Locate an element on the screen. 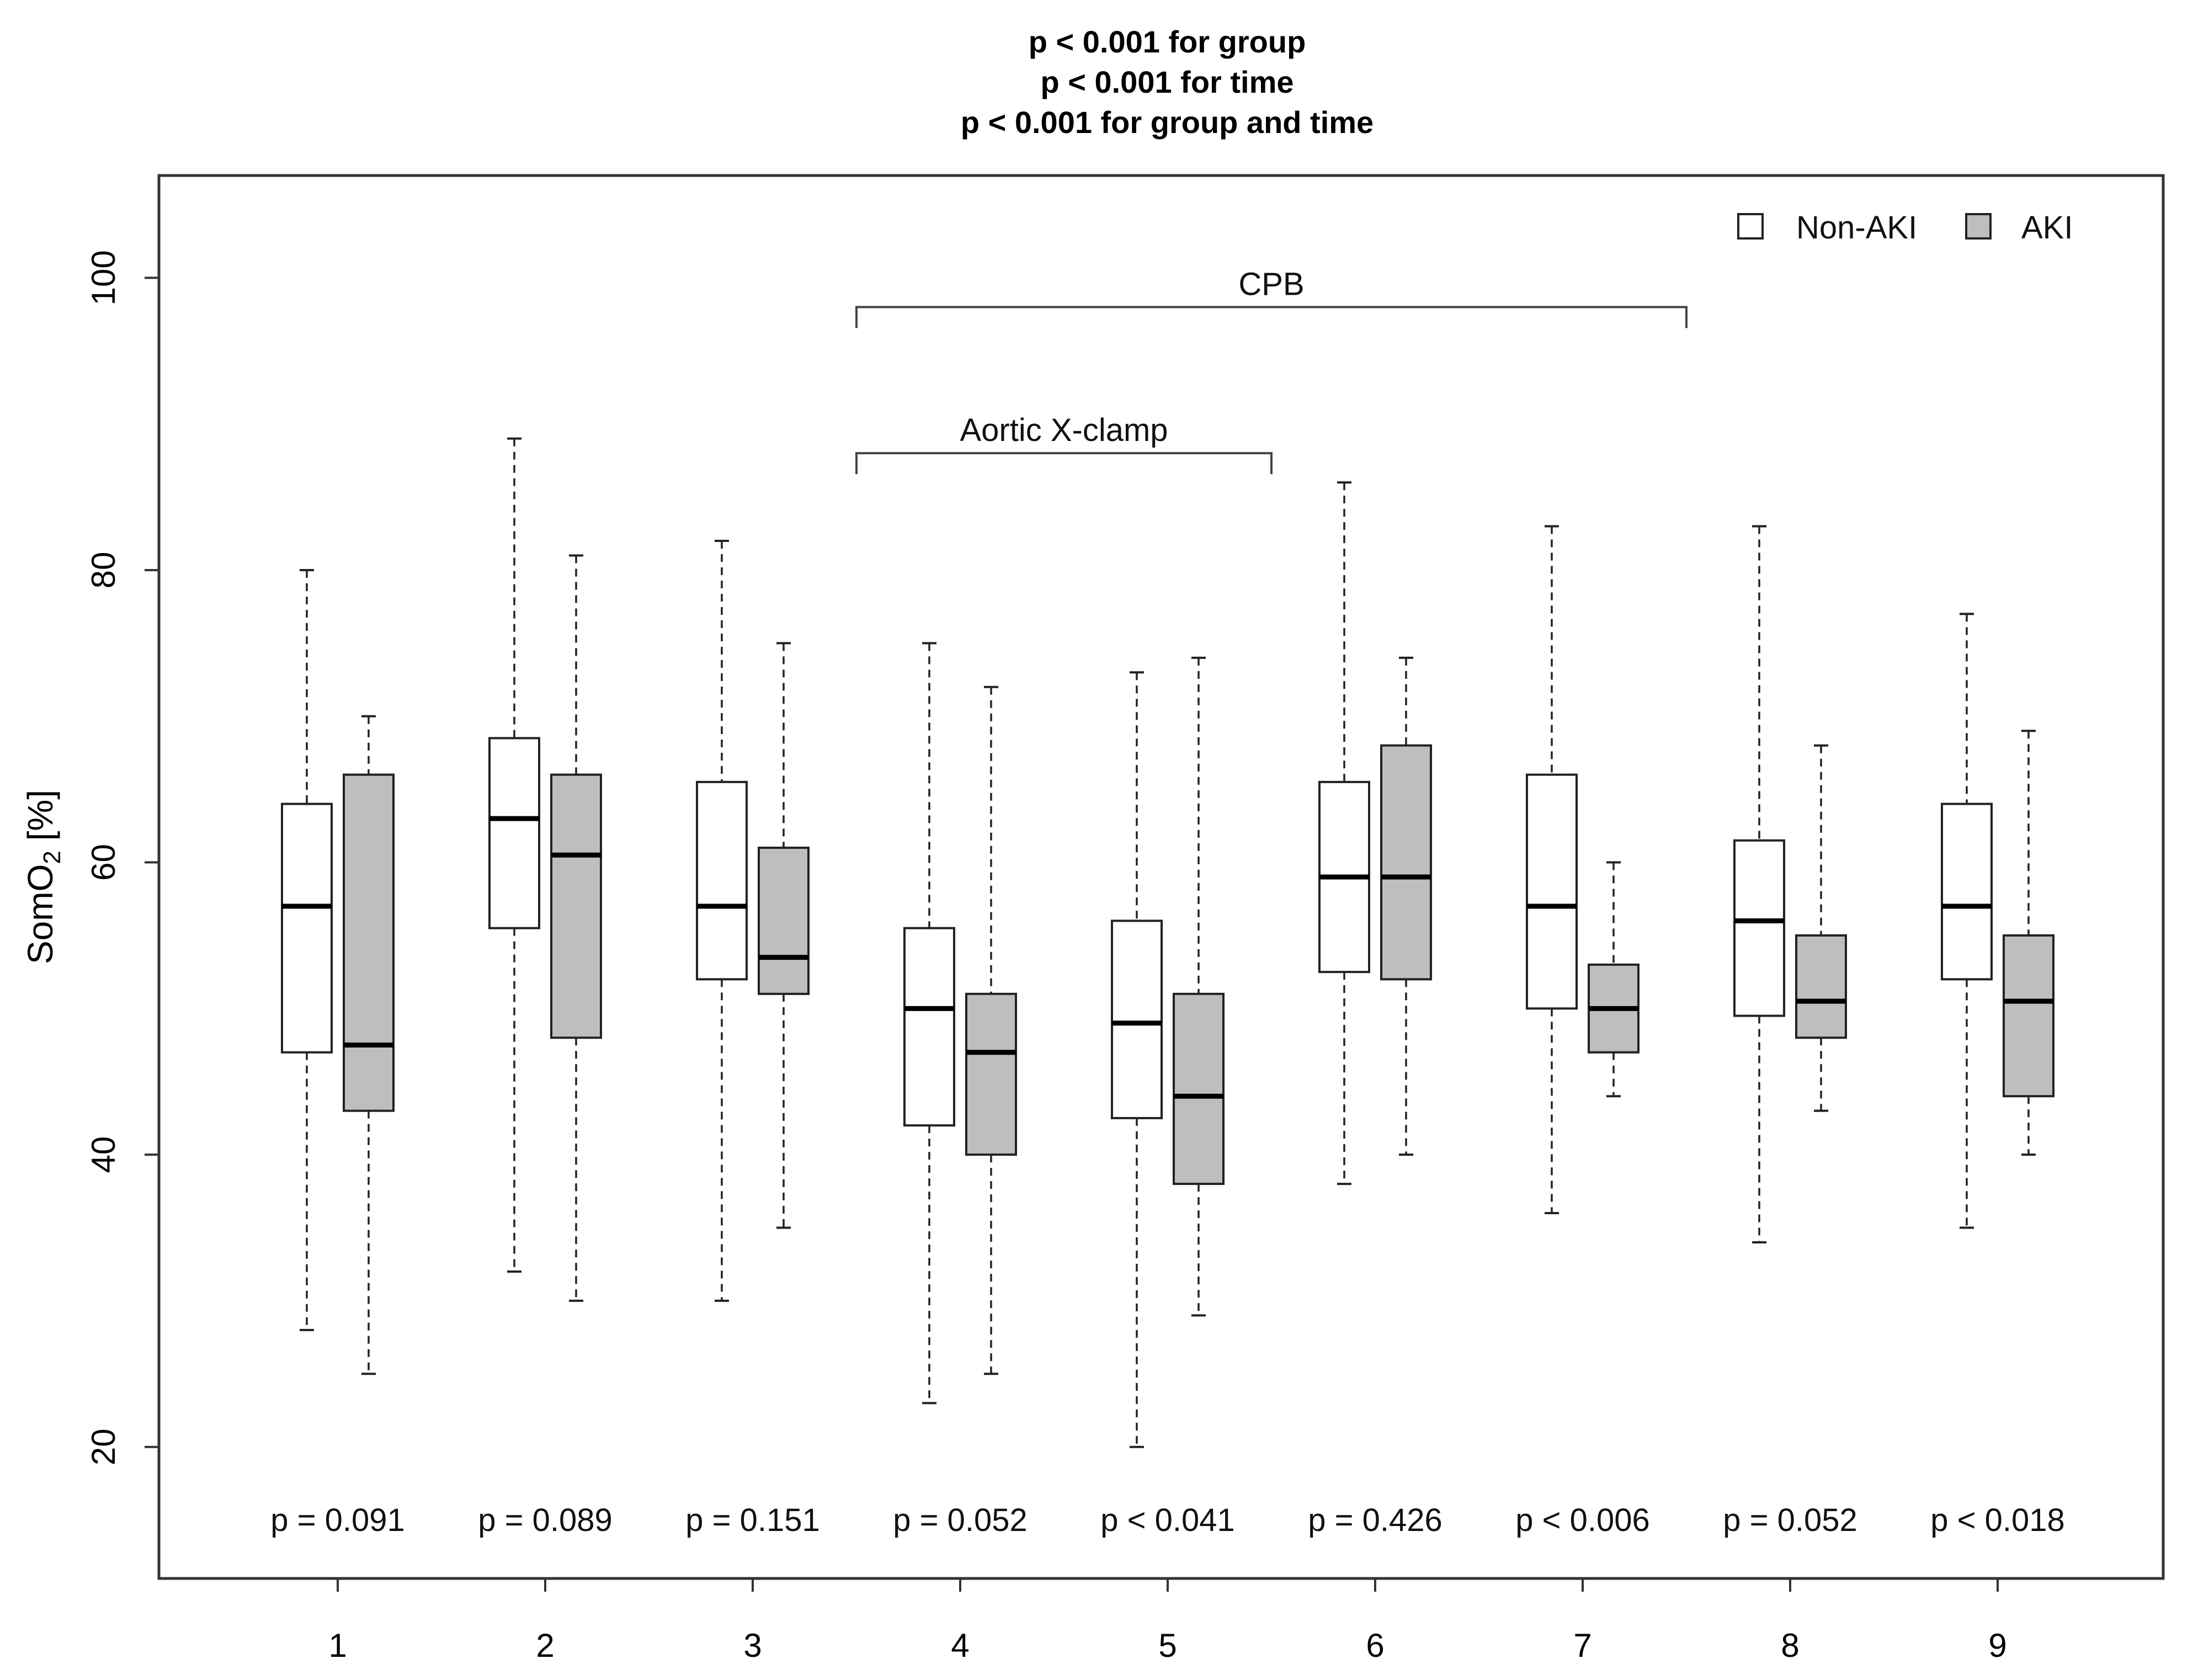 This screenshot has width=2209, height=1680. y-tick-label: 60 is located at coordinates (103, 862).